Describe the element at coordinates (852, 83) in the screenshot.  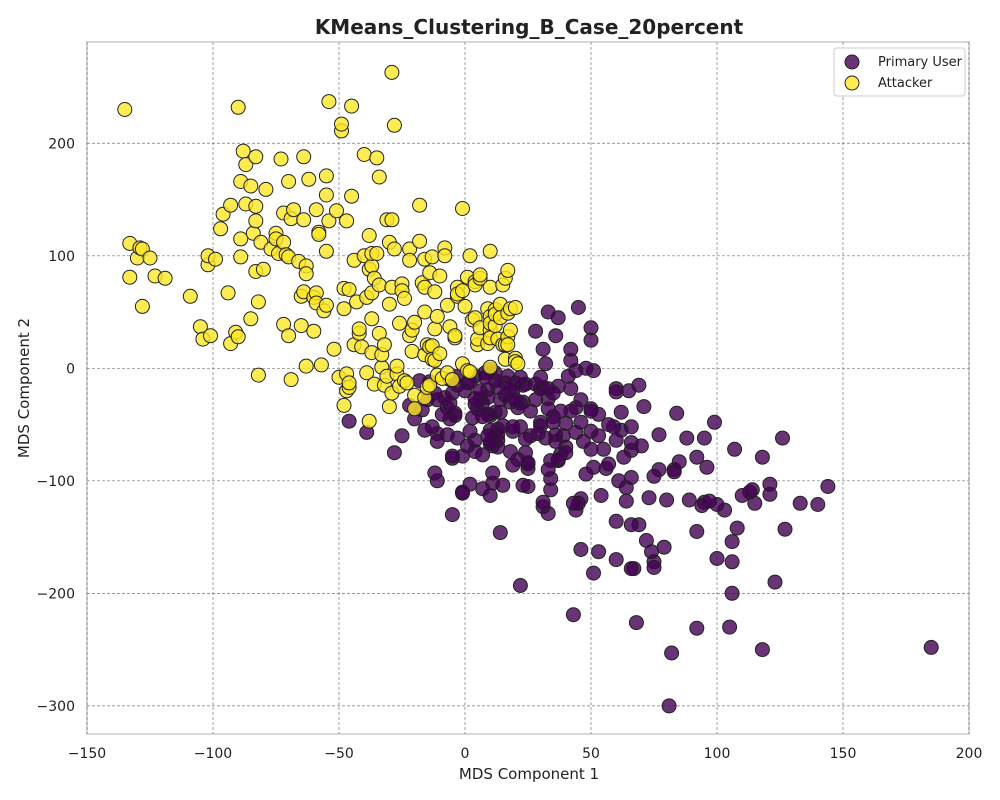
I see `legend-marker-attacker` at that location.